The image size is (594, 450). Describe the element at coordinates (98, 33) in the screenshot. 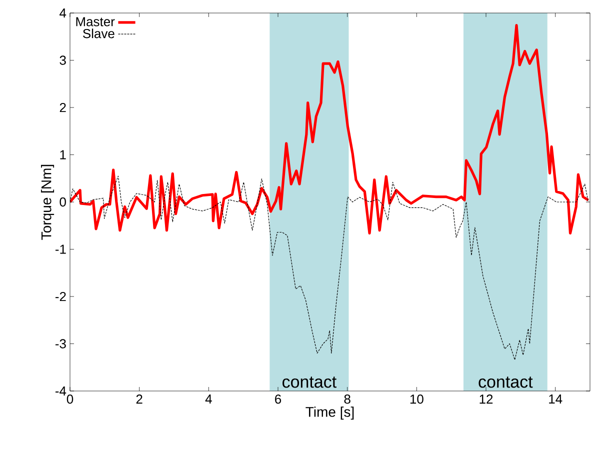

I see `legend-label: Slave` at that location.